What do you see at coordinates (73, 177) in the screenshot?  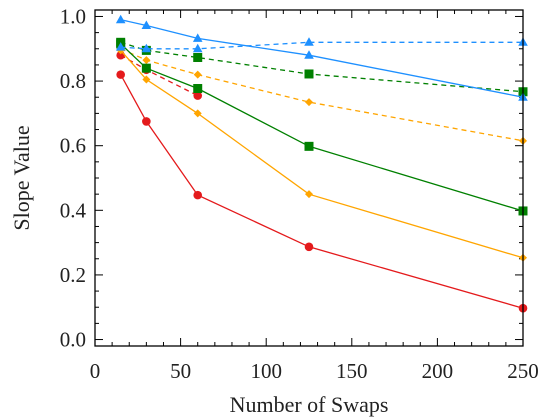 I see `y-tick-labels: 0.0 0.2 0.4 0.6 0.8 1.0` at bounding box center [73, 177].